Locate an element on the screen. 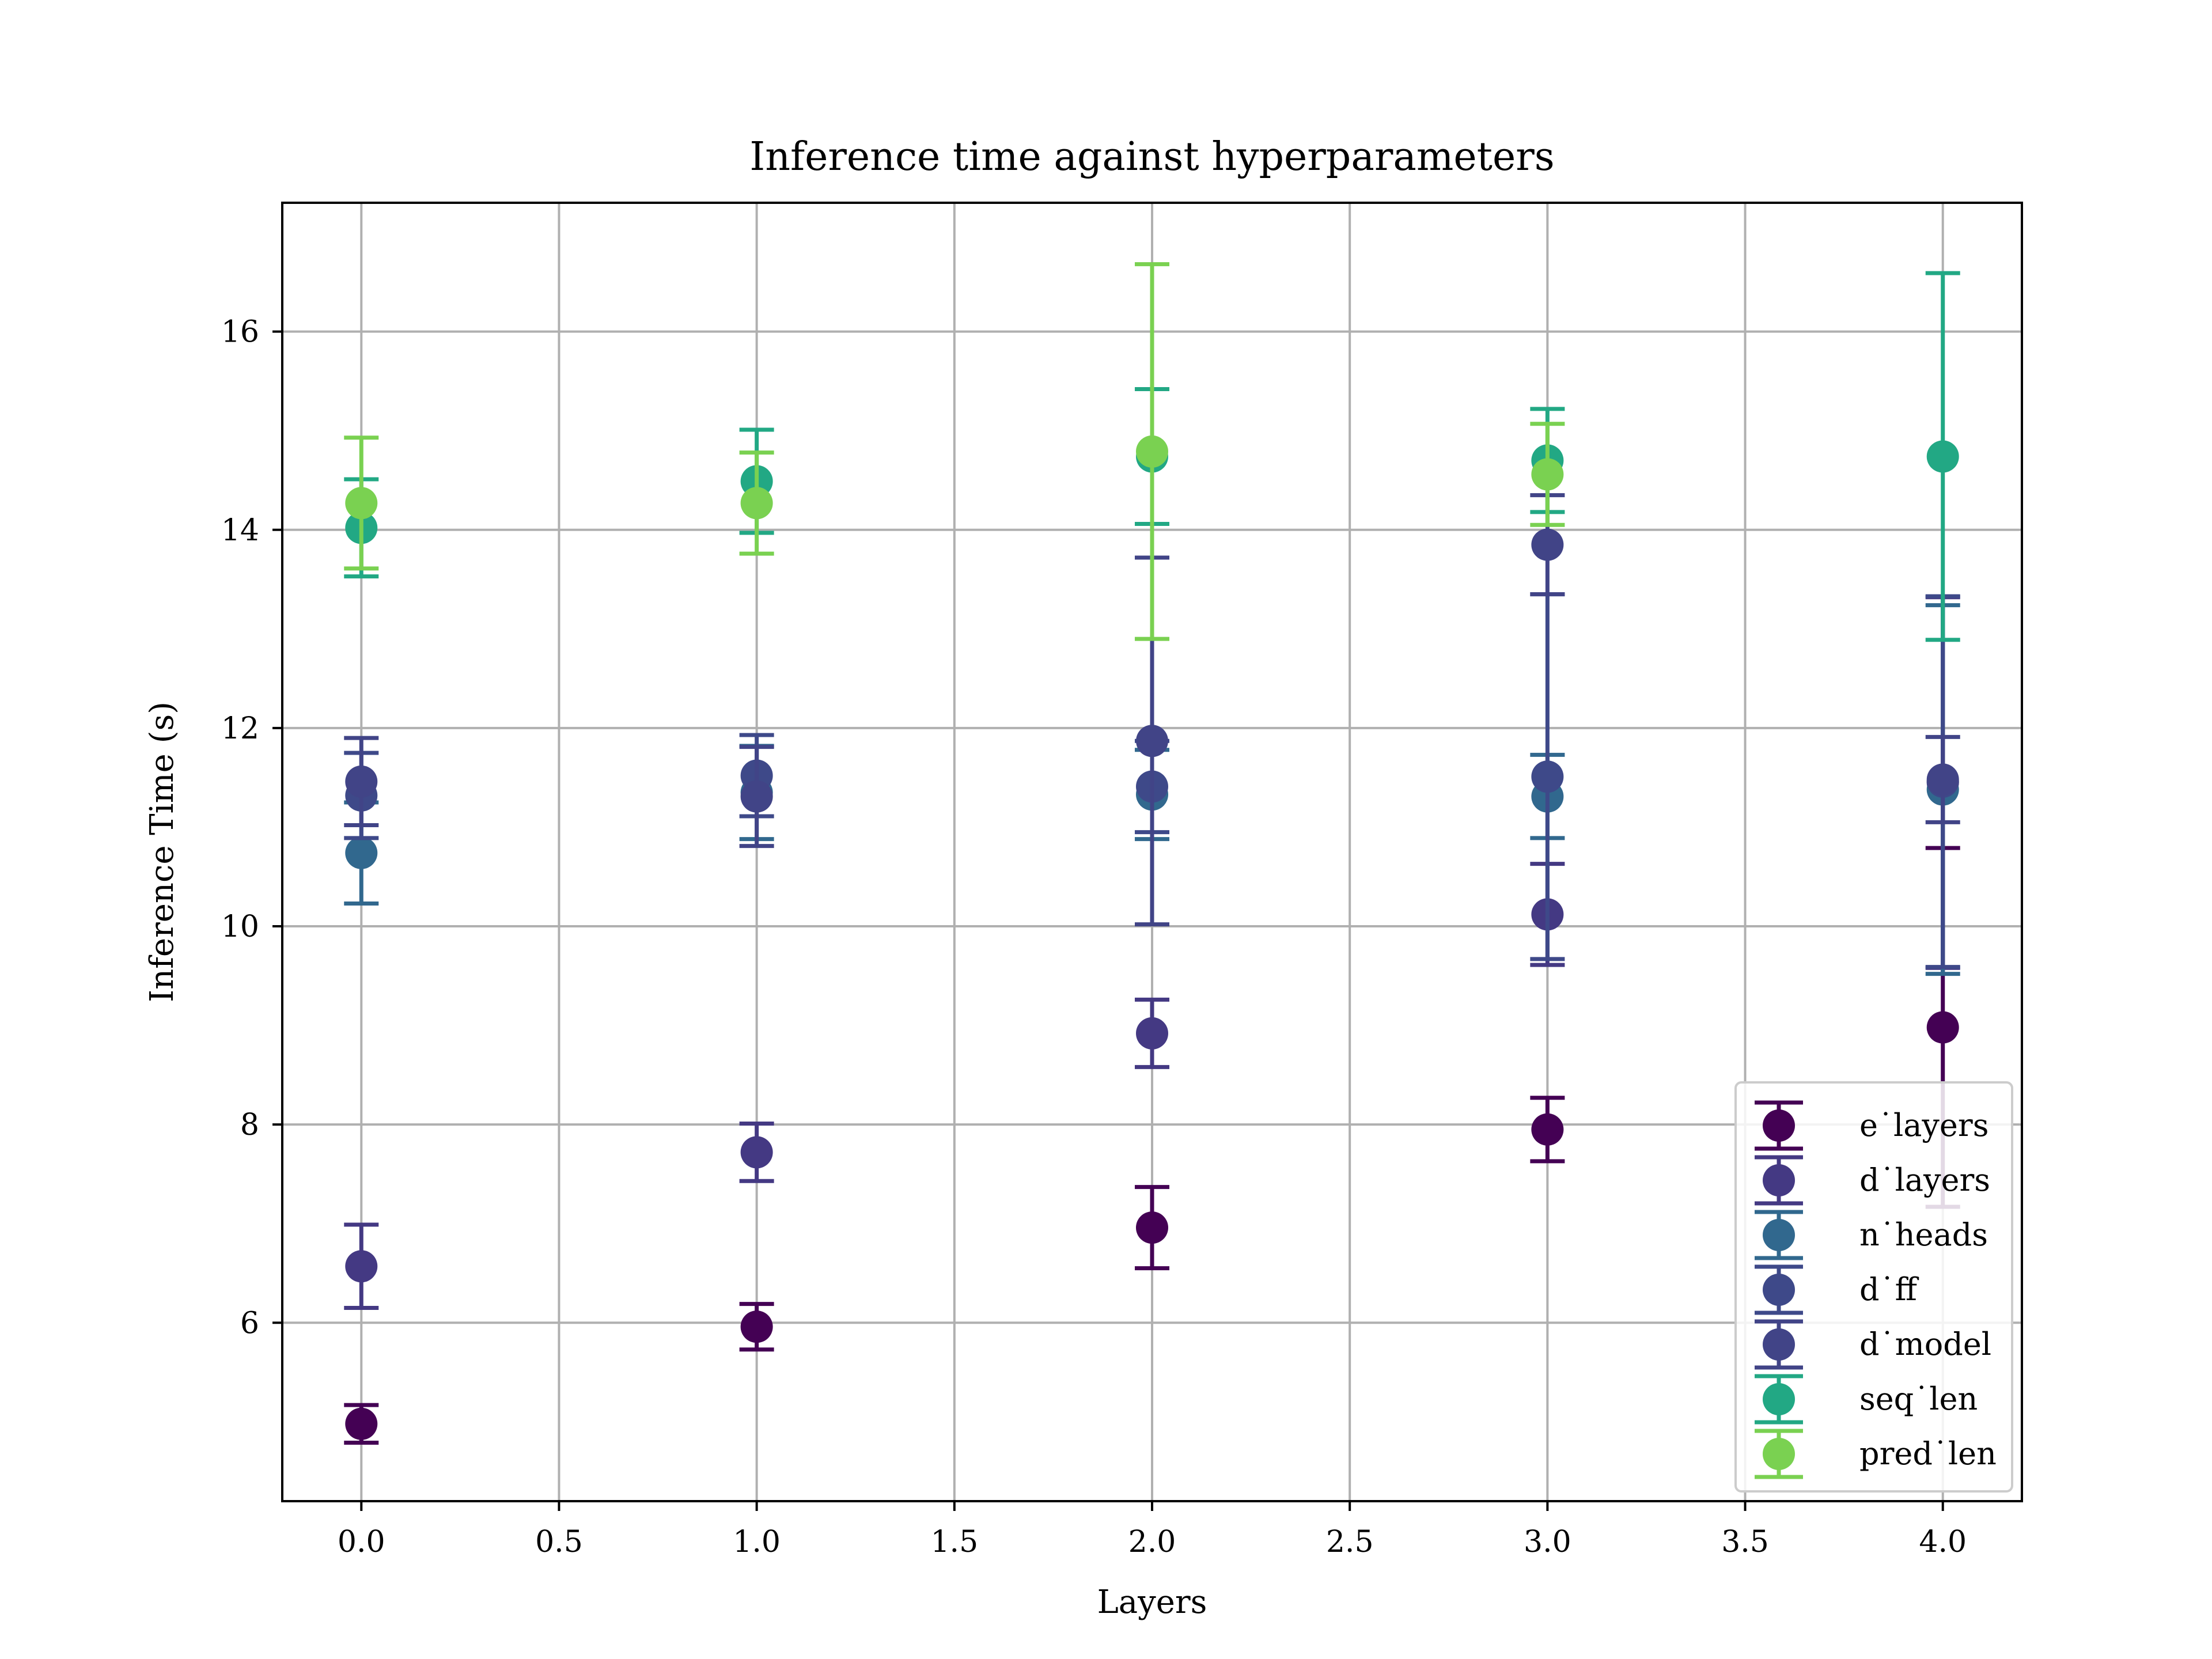 The height and width of the screenshot is (1659, 2212). legend-item: n˙heads is located at coordinates (1871, 1235).